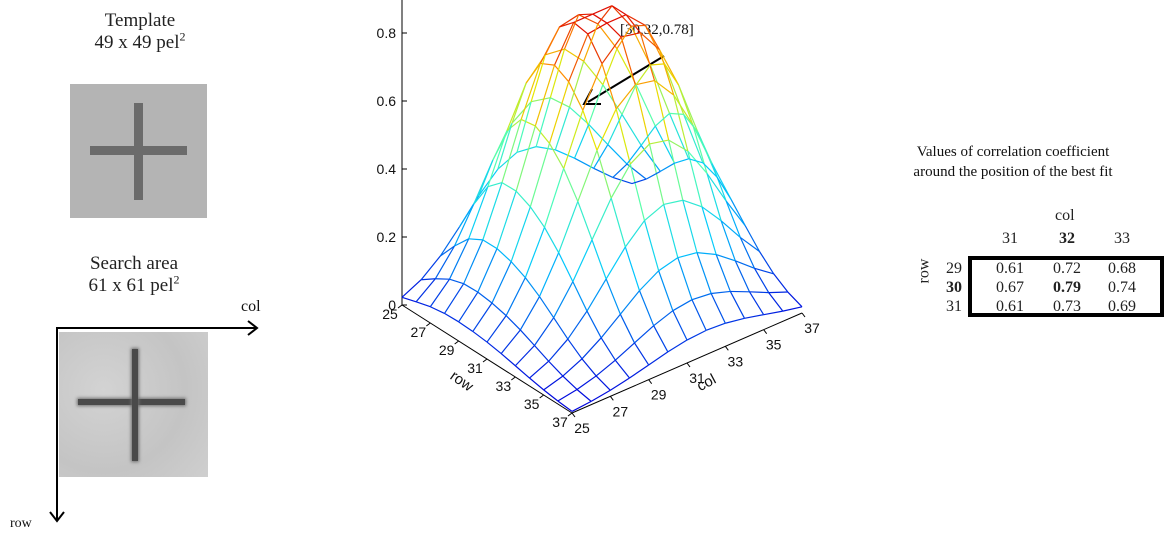 The image size is (1172, 533). I want to click on table-frame, so click(1066, 286).